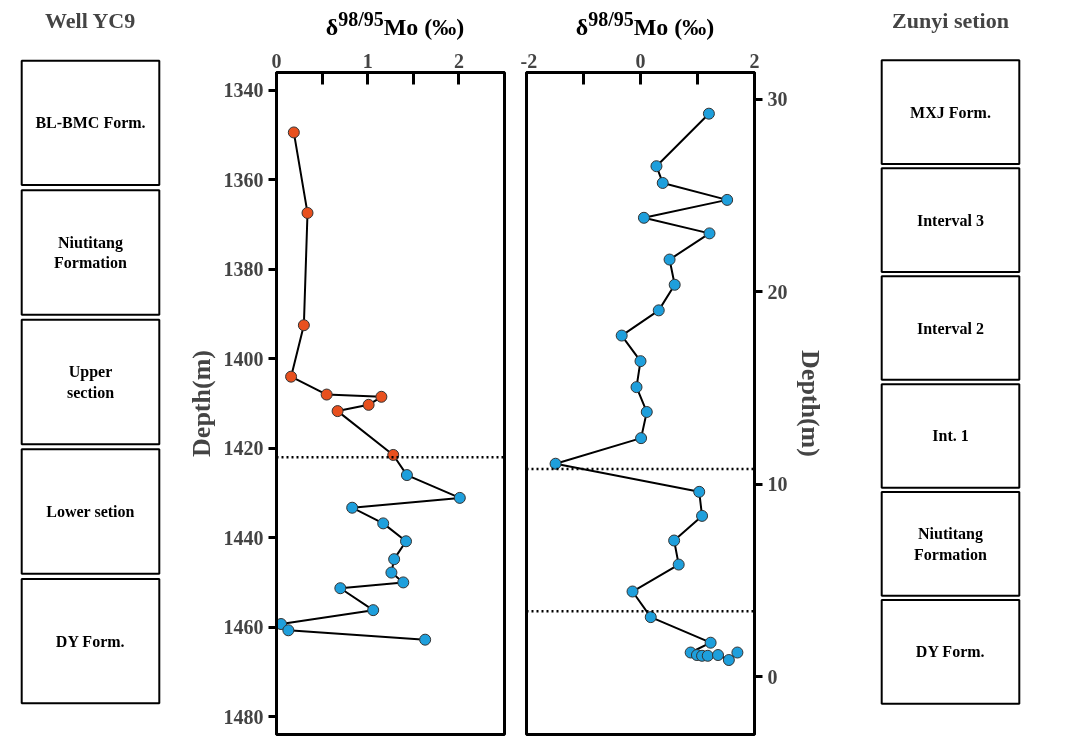  Describe the element at coordinates (90, 512) in the screenshot. I see `text: Lower setion` at that location.